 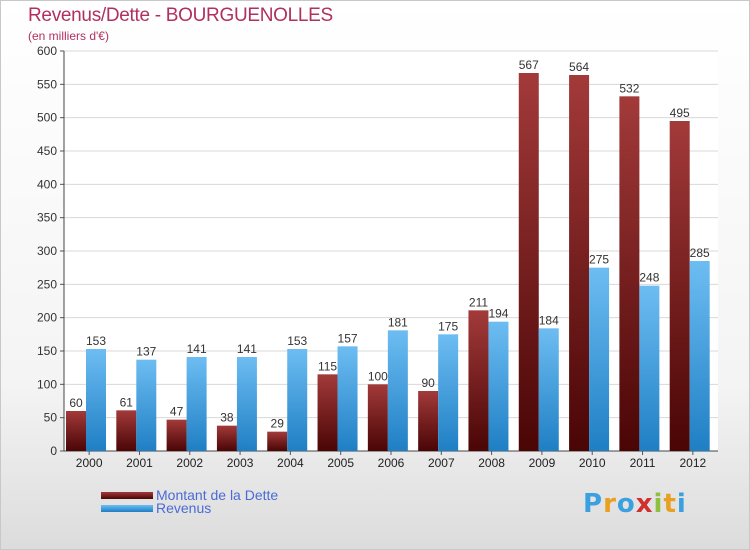 What do you see at coordinates (644, 504) in the screenshot?
I see `logo-letter: x` at bounding box center [644, 504].